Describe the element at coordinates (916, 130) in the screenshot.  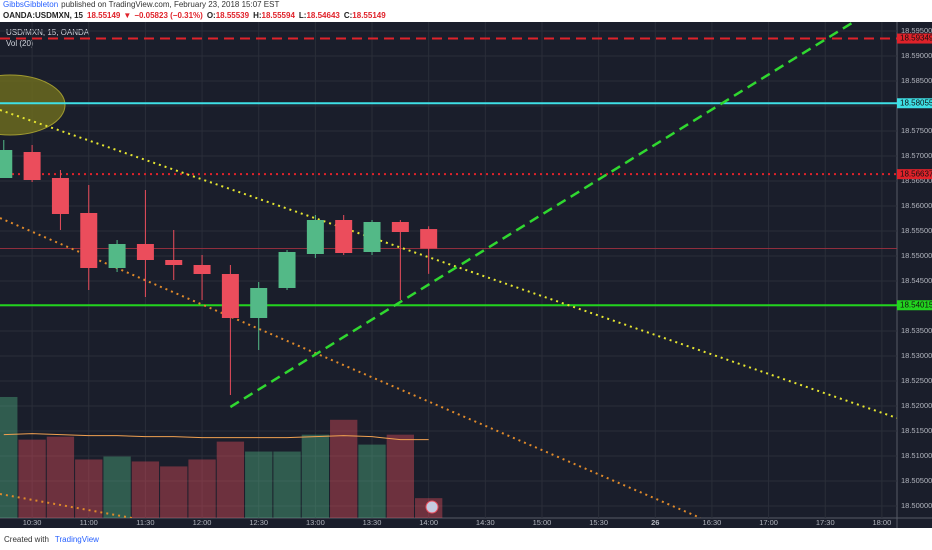
I see `y-tick-label: 18.57500` at that location.